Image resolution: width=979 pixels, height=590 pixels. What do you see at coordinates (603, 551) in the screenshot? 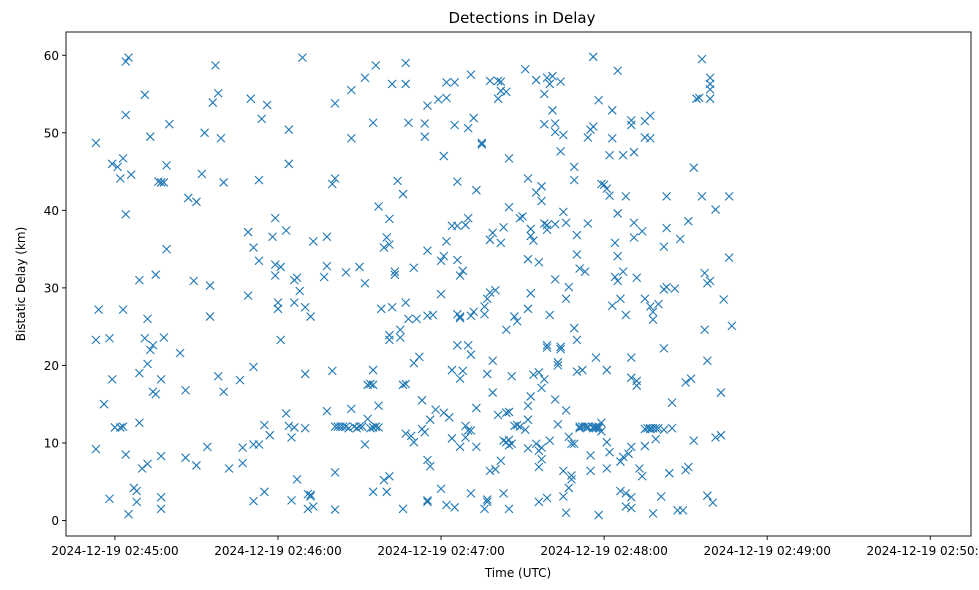
I see `x-tick-label: 2024-12-19 02:48:00` at bounding box center [603, 551].